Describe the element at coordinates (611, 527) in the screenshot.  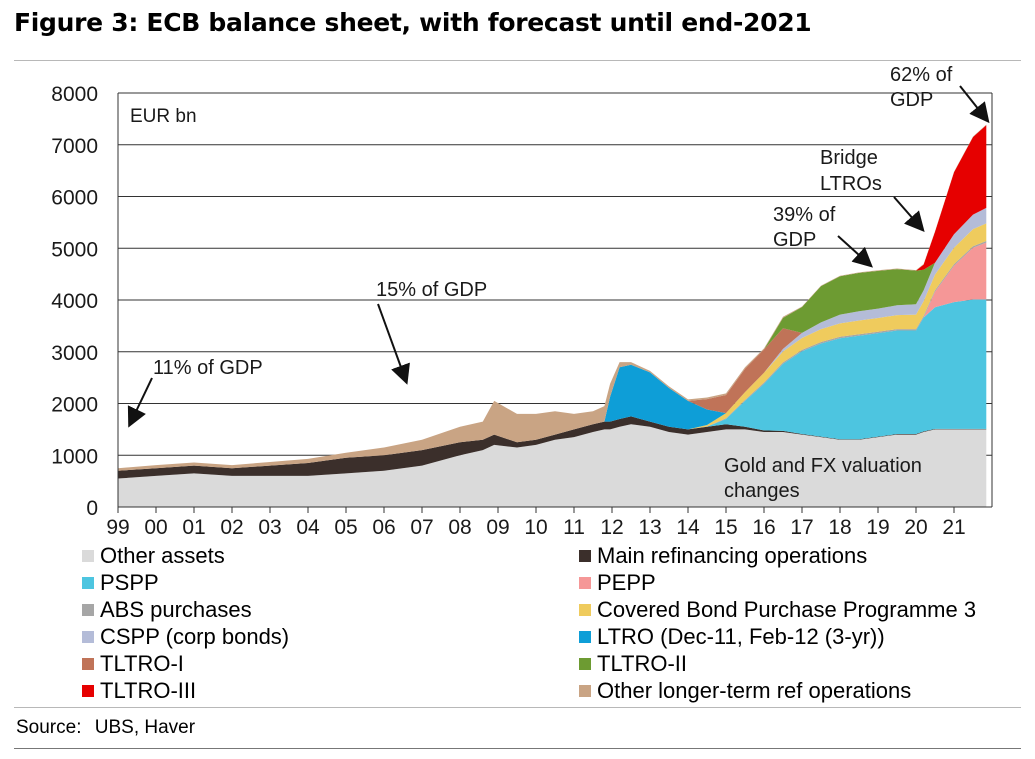
I see `x-tick-label-12: 12` at that location.